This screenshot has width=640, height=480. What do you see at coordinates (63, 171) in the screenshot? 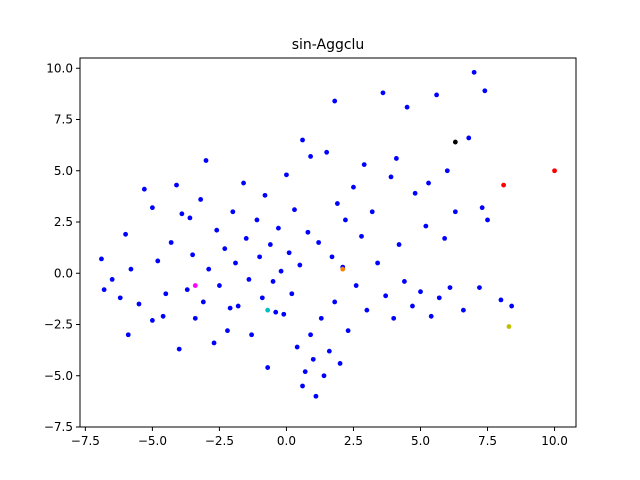
I see `y-tick-label: 5.0` at bounding box center [63, 171].